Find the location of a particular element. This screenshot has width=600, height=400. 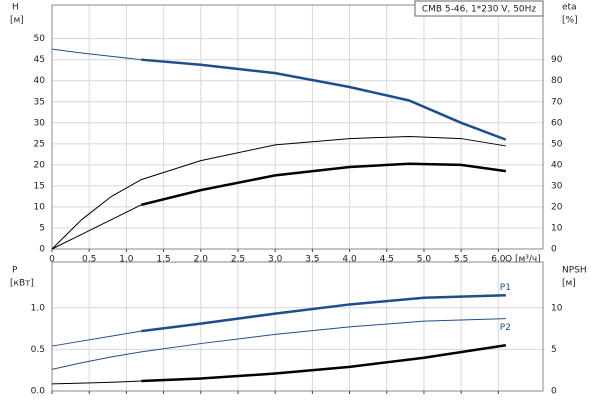

x-tick-label: 4,0 is located at coordinates (349, 260).